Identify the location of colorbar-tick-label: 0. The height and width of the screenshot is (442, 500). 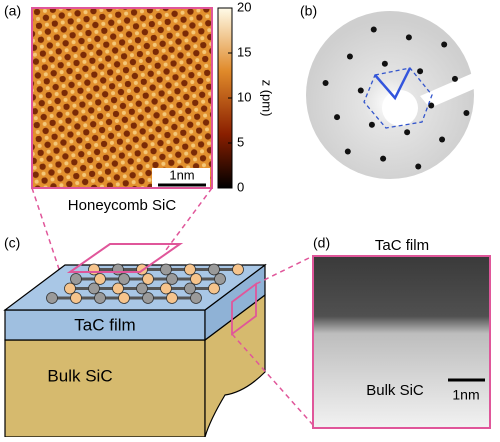
(240, 186).